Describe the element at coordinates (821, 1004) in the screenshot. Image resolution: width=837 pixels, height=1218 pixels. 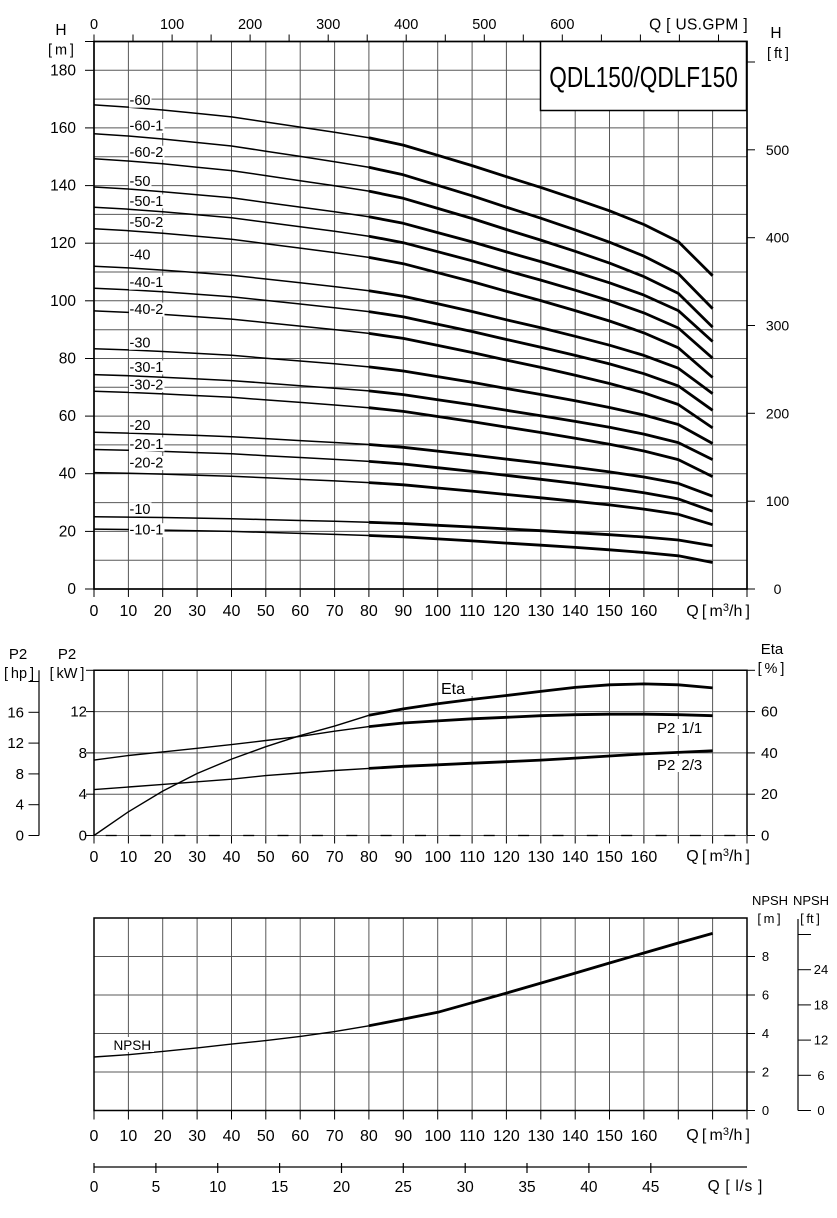
I see `svg-text: 18` at that location.